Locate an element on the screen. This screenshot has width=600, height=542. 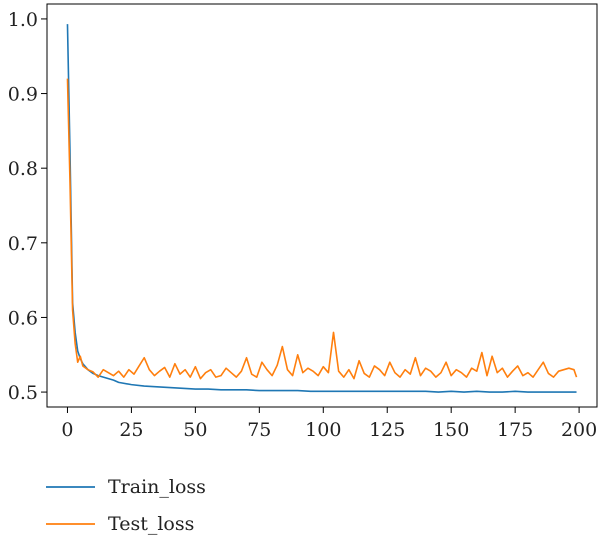
y-tick-label: 0.7 is located at coordinates (23, 244).